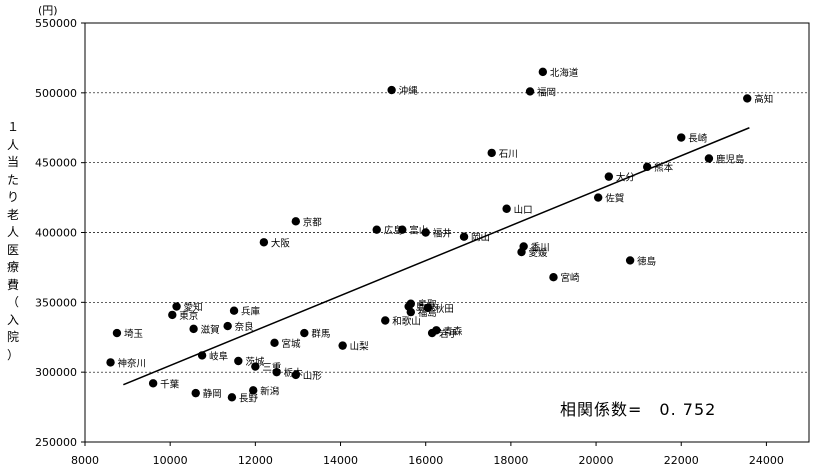 The width and height of the screenshot is (819, 471). Describe the element at coordinates (523, 210) in the screenshot. I see `point-label: 山口` at that location.